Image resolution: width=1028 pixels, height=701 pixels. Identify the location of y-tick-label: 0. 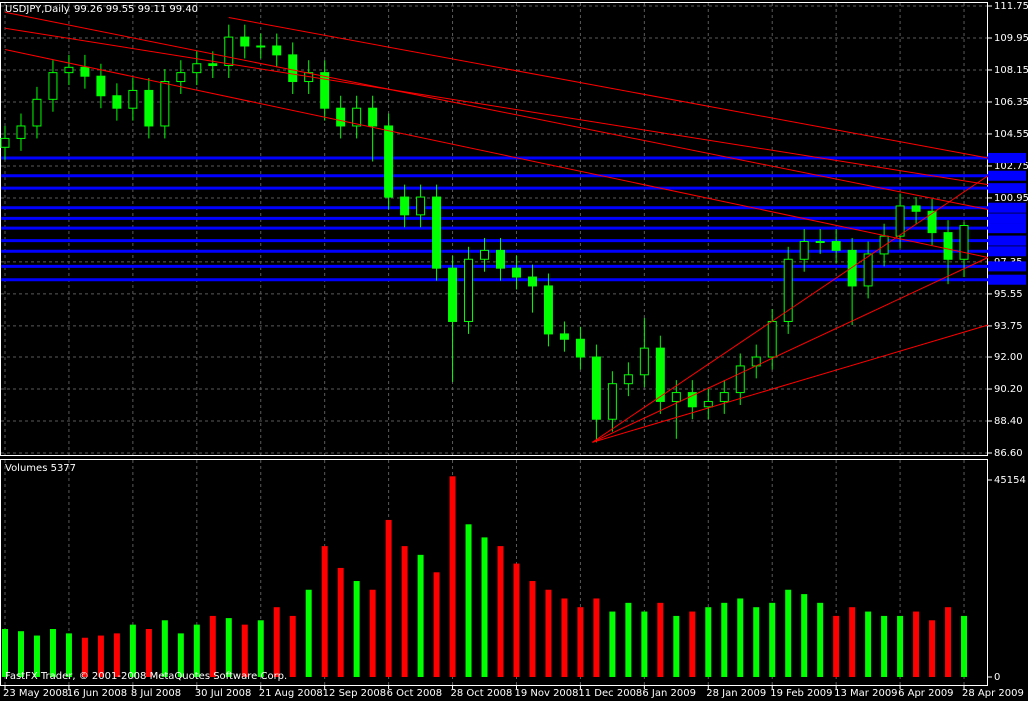
(997, 677).